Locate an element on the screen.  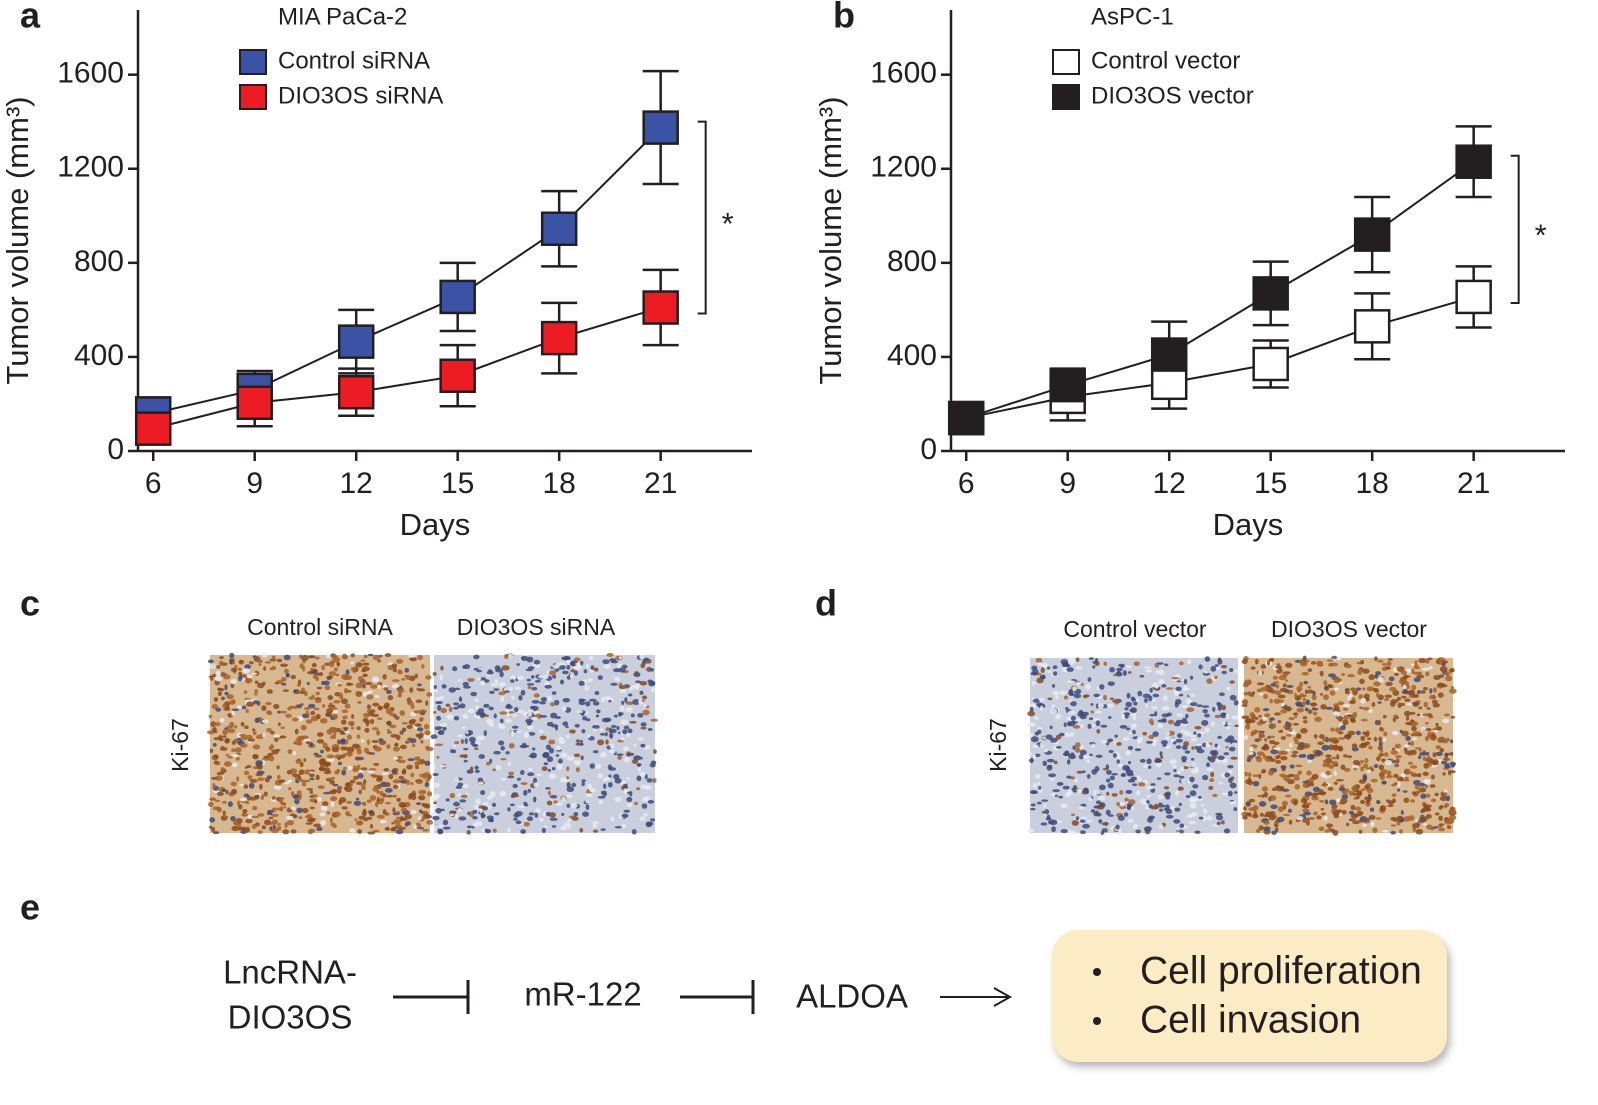
node-label: LncRNA- is located at coordinates (290, 972).